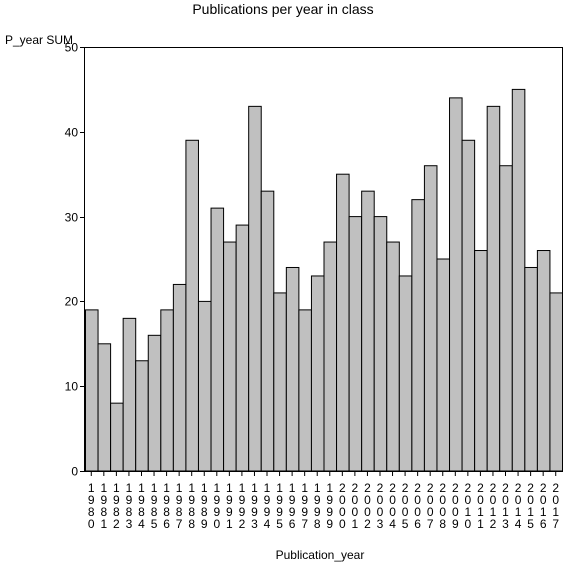 The width and height of the screenshot is (567, 567). I want to click on y-tick-label: 40, so click(72, 133).